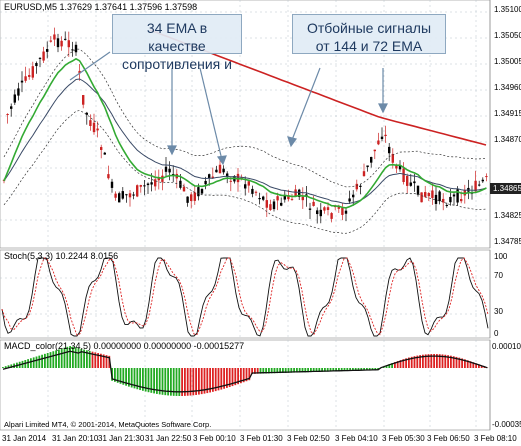 The width and height of the screenshot is (521, 446). Describe the element at coordinates (501, 256) in the screenshot. I see `stoch-level: 100` at that location.